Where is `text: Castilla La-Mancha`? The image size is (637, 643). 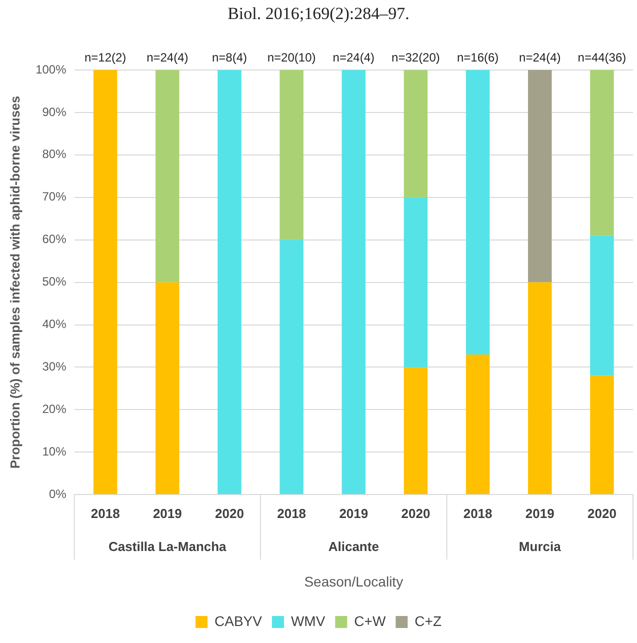
text: Castilla La-Mancha is located at coordinates (168, 546).